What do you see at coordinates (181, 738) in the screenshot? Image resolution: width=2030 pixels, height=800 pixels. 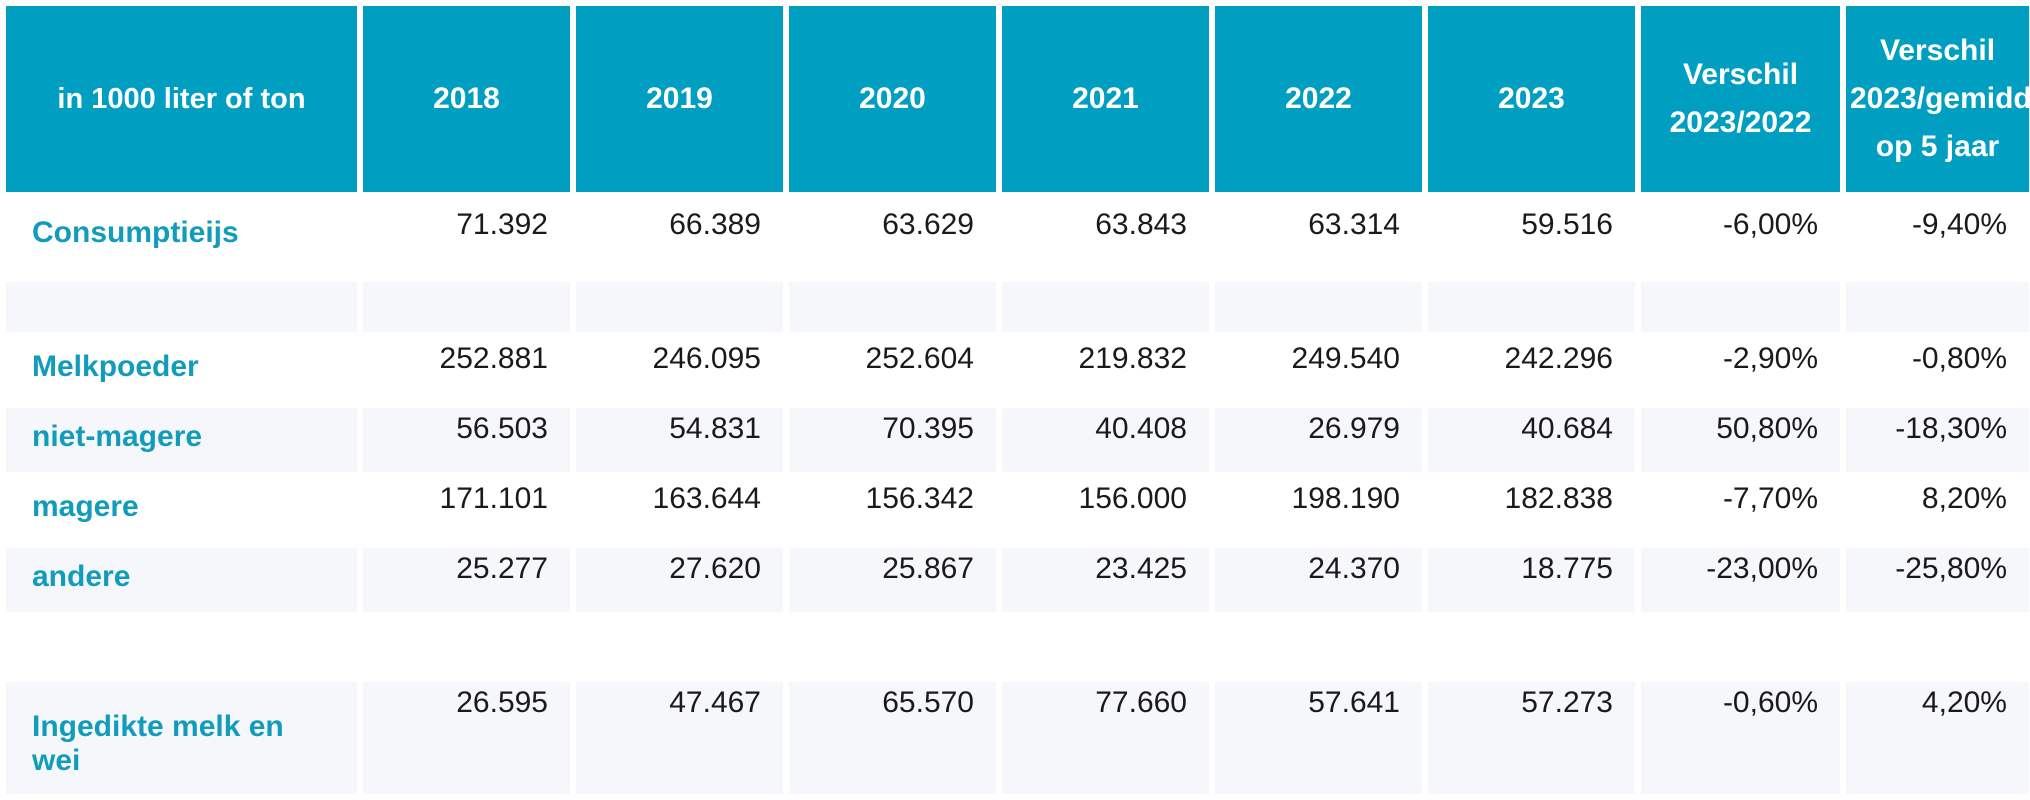 I see `row-label: Ingedikte melk en wei` at bounding box center [181, 738].